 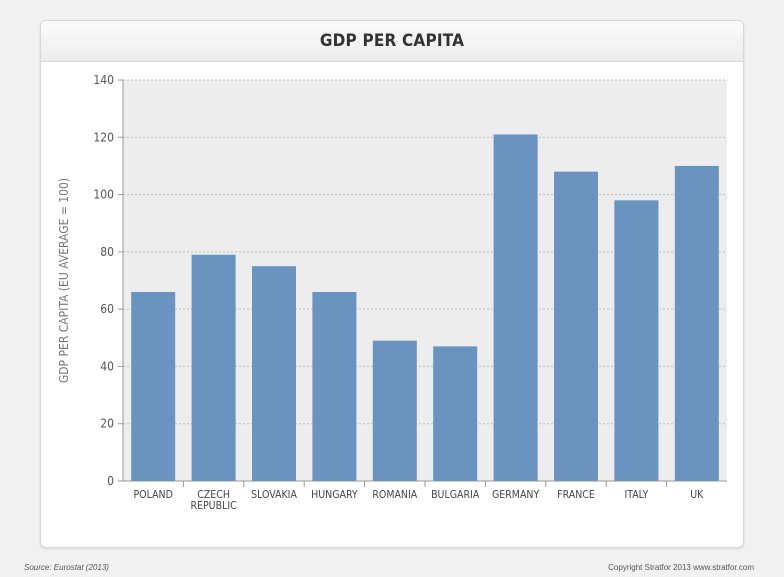 What do you see at coordinates (103, 195) in the screenshot?
I see `y-tick-label: 100` at bounding box center [103, 195].